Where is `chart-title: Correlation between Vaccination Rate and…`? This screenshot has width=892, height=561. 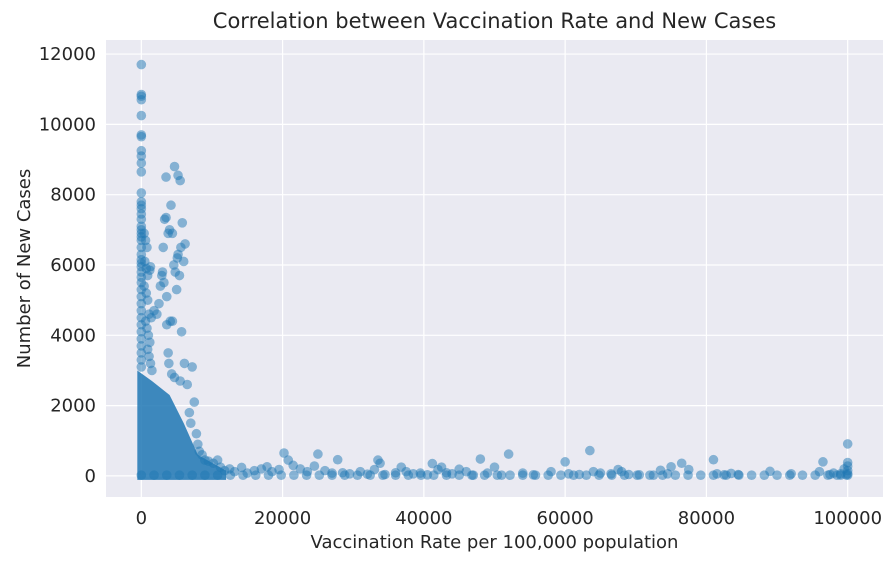 chart-title: Correlation between Vaccination Rate and… is located at coordinates (494, 21).